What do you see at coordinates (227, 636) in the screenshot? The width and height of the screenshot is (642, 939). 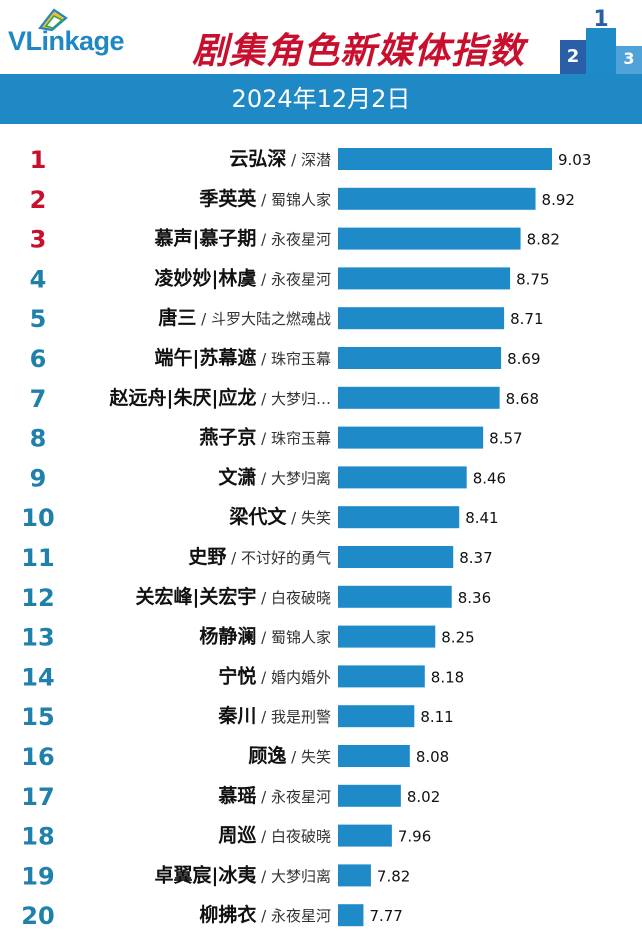 I see `role-name: 杨静澜` at bounding box center [227, 636].